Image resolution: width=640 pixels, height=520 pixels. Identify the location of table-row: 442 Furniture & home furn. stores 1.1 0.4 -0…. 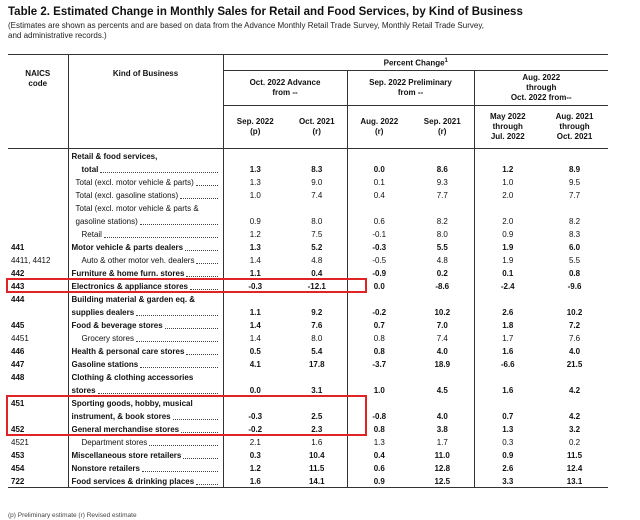
(308, 272).